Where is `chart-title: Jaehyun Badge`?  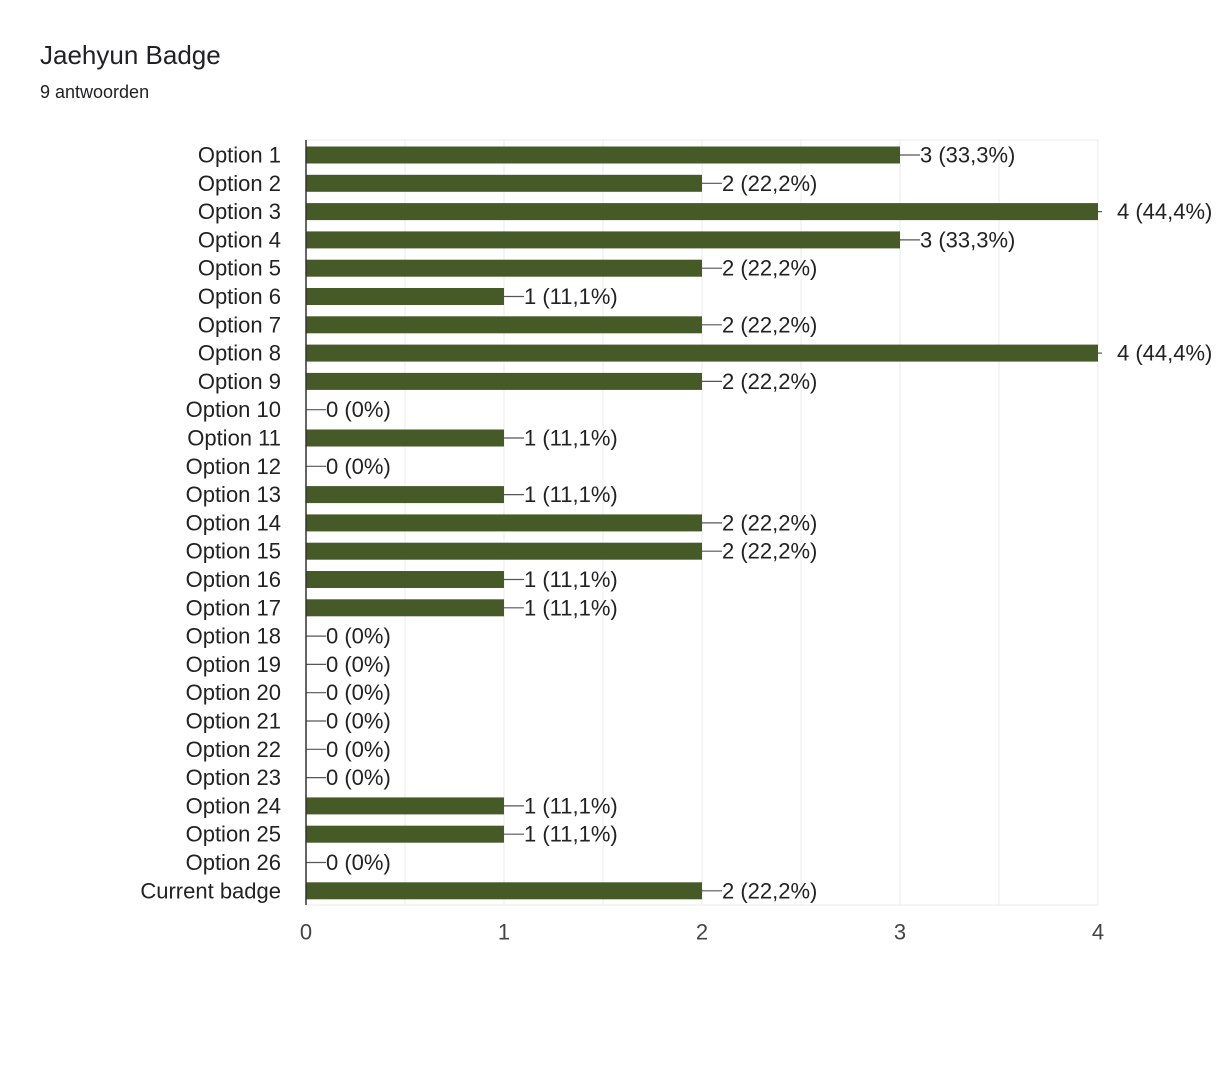
chart-title: Jaehyun Badge is located at coordinates (130, 55).